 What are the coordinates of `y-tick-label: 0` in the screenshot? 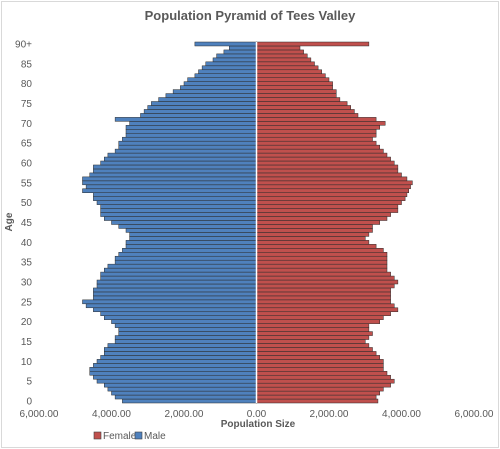 It's located at (29, 402).